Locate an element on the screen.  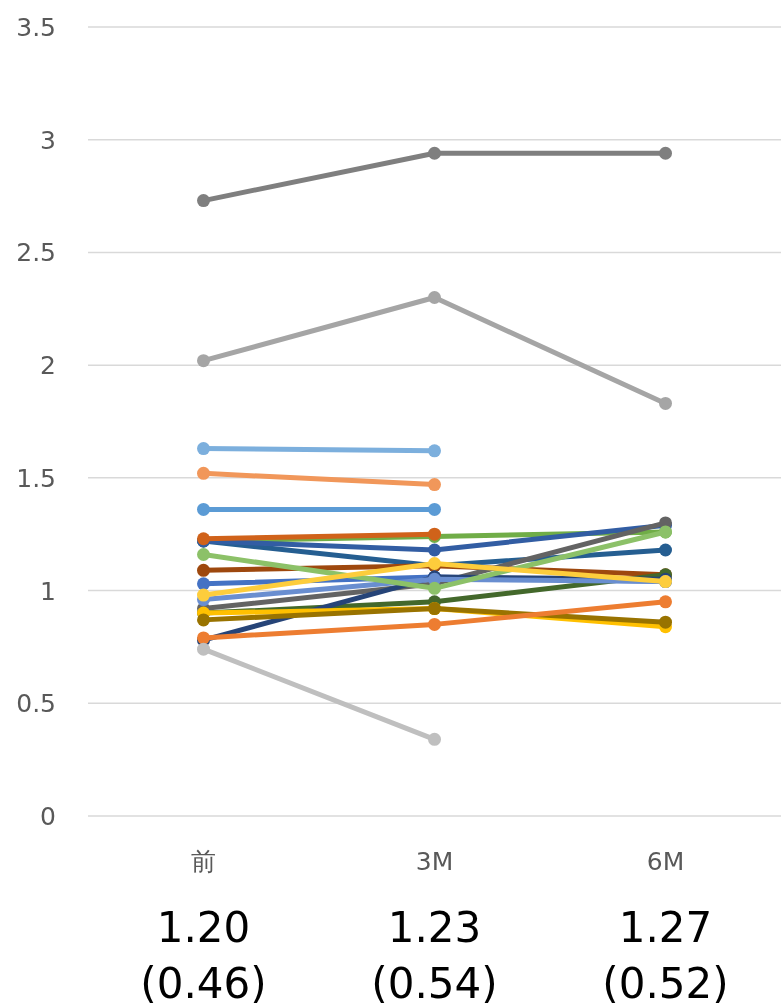
y-tick-label: 2.5 is located at coordinates (36, 253).